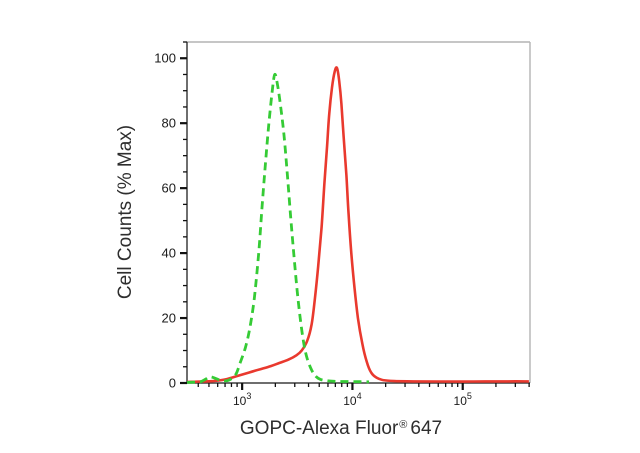 This screenshot has width=640, height=453. What do you see at coordinates (242, 399) in the screenshot?
I see `x-tick-label: 10³` at bounding box center [242, 399].